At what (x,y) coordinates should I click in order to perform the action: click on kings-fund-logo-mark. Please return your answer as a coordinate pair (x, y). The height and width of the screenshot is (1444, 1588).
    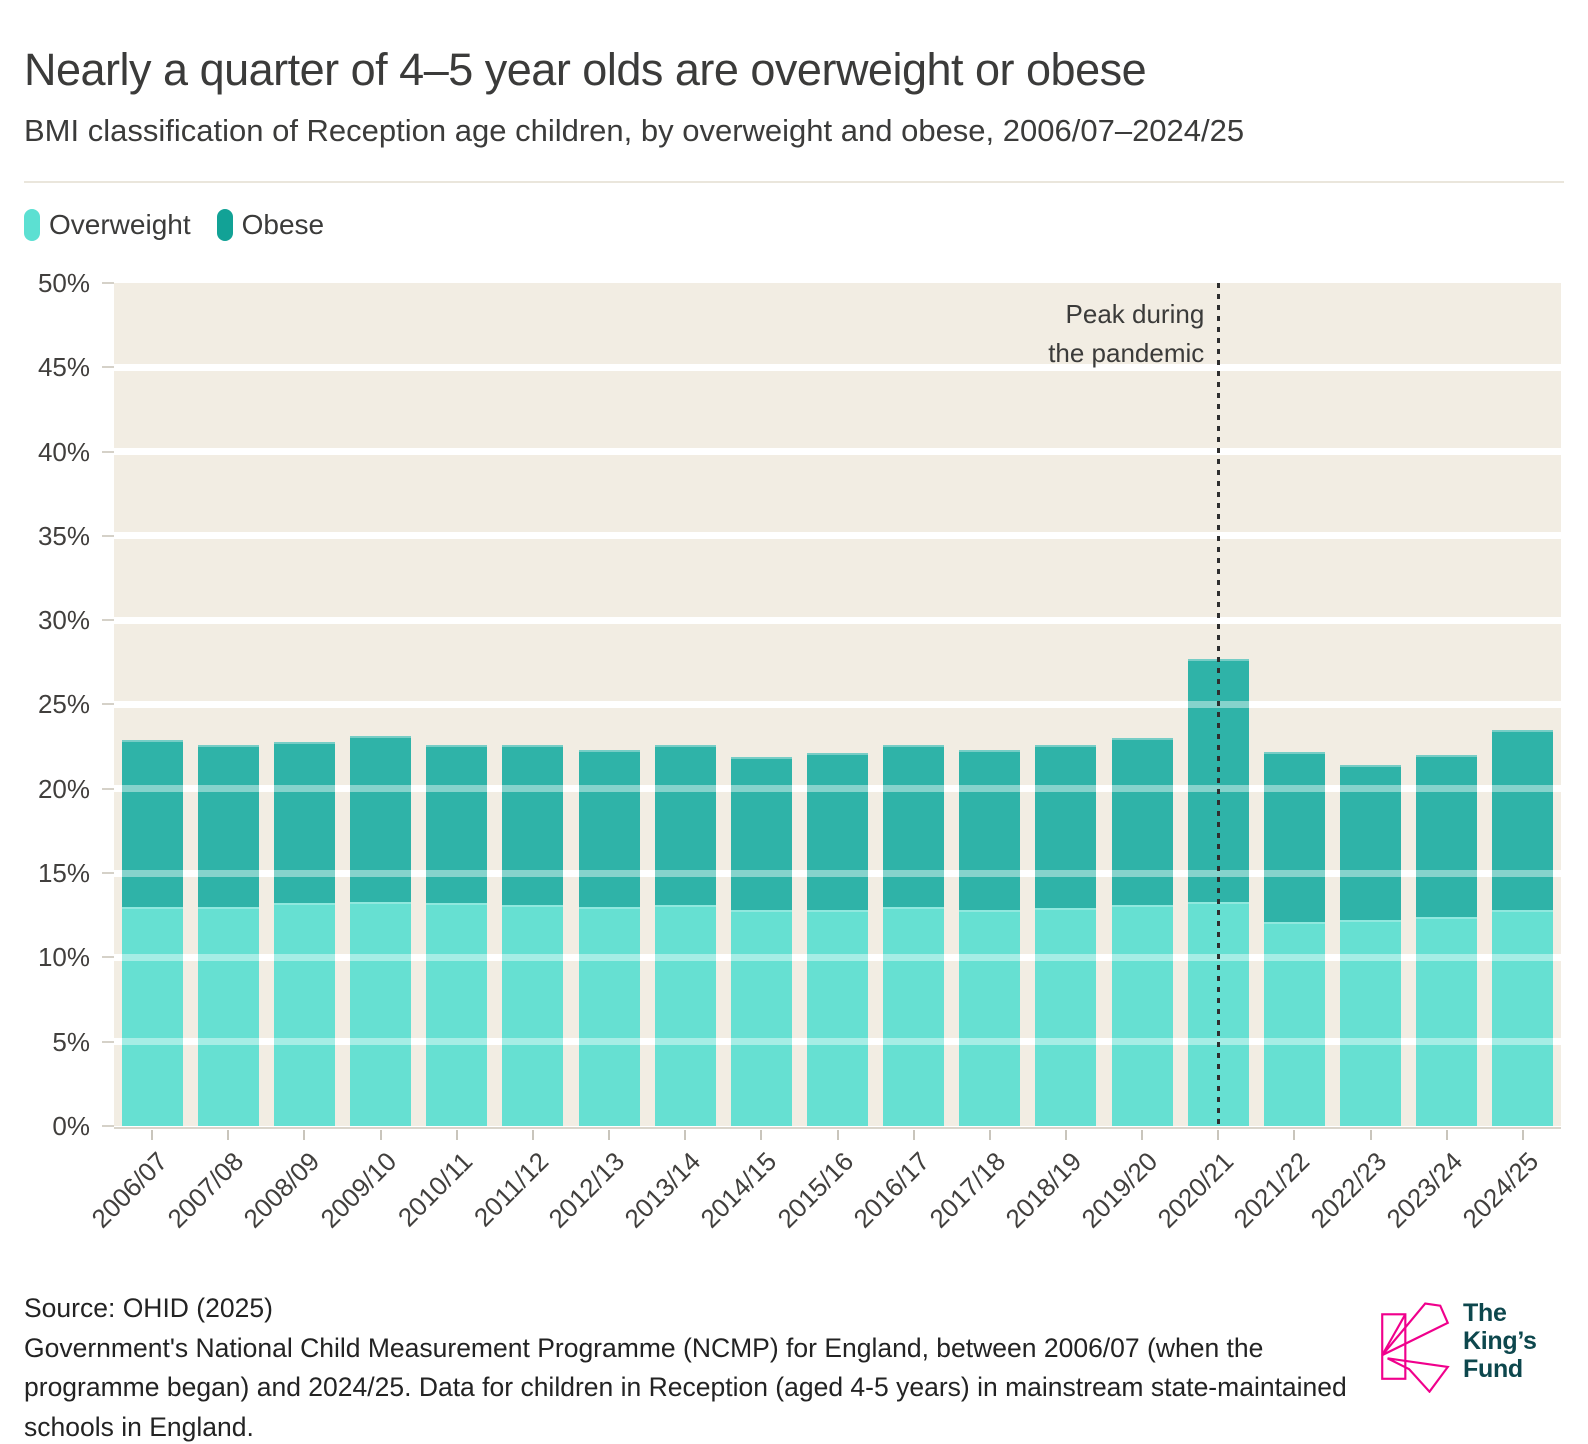
    Looking at the image, I should click on (1415, 1347).